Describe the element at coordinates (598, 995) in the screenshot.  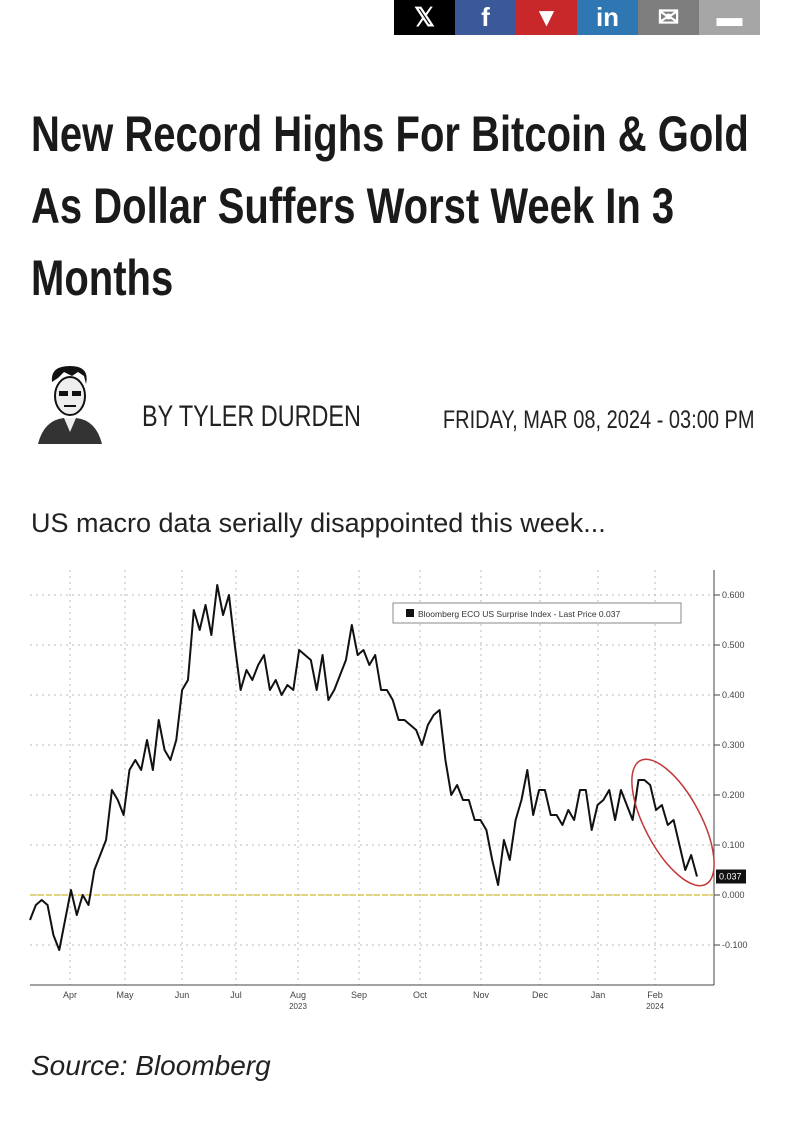
I see `x-tick-label: Jan` at that location.